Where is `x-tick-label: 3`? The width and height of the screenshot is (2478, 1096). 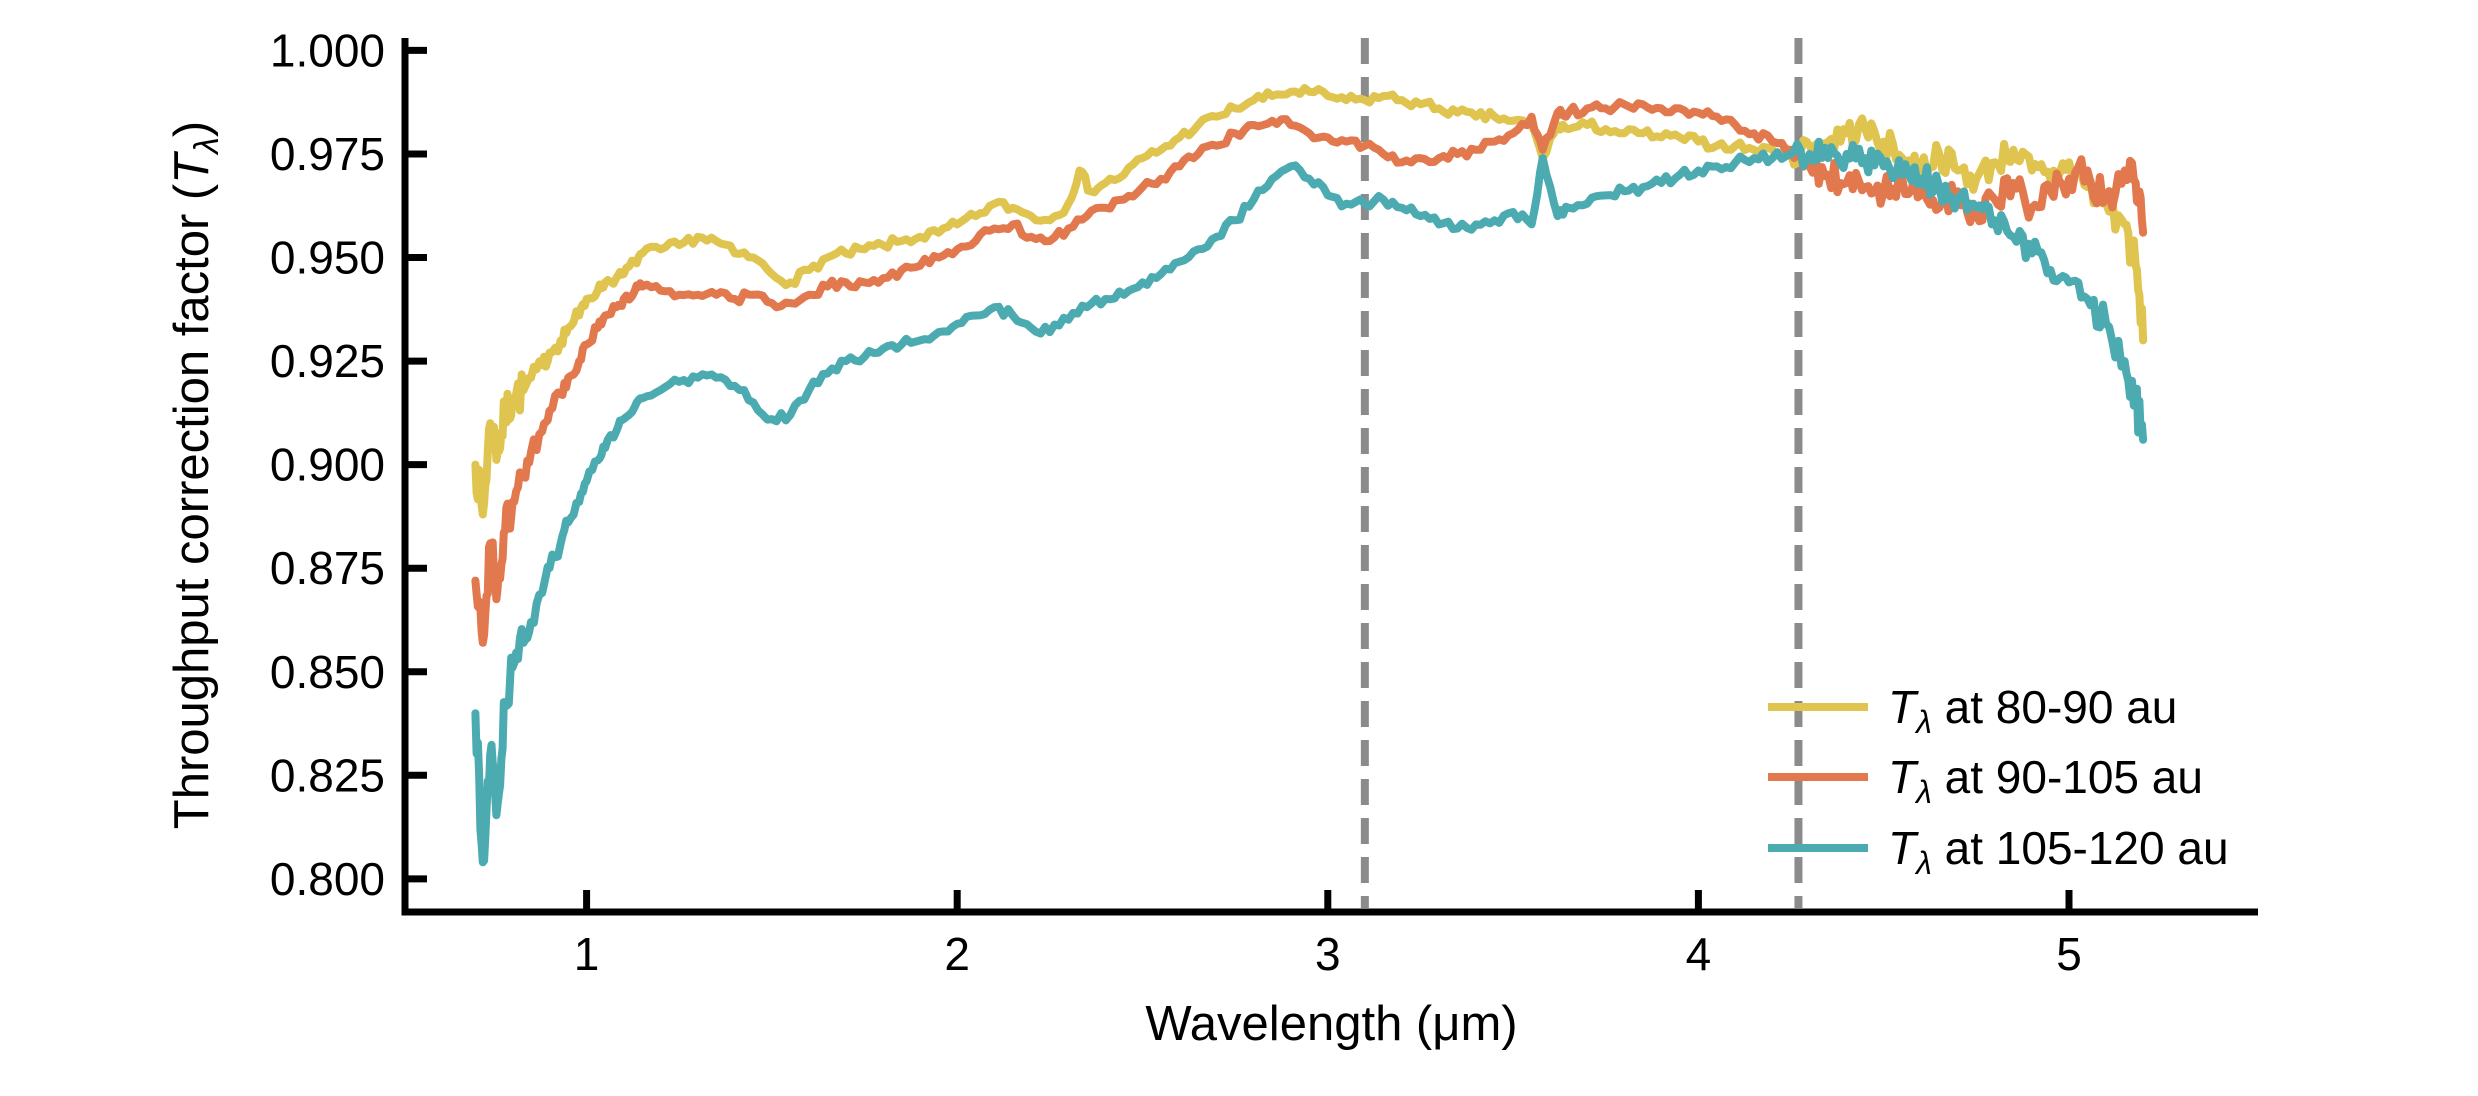 x-tick-label: 3 is located at coordinates (1328, 954).